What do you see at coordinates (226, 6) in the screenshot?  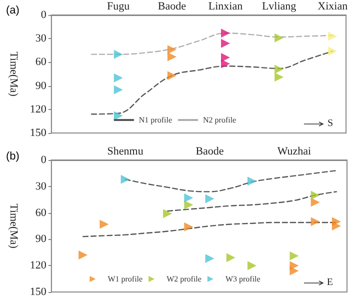 I see `x-tick-label: Linxian` at bounding box center [226, 6].